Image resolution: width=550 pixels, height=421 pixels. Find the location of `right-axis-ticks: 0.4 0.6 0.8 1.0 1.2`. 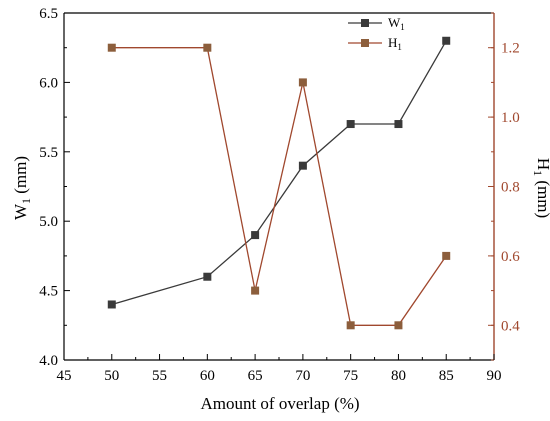

right-axis-ticks: 0.4 0.6 0.8 1.0 1.2 is located at coordinates (504, 186).